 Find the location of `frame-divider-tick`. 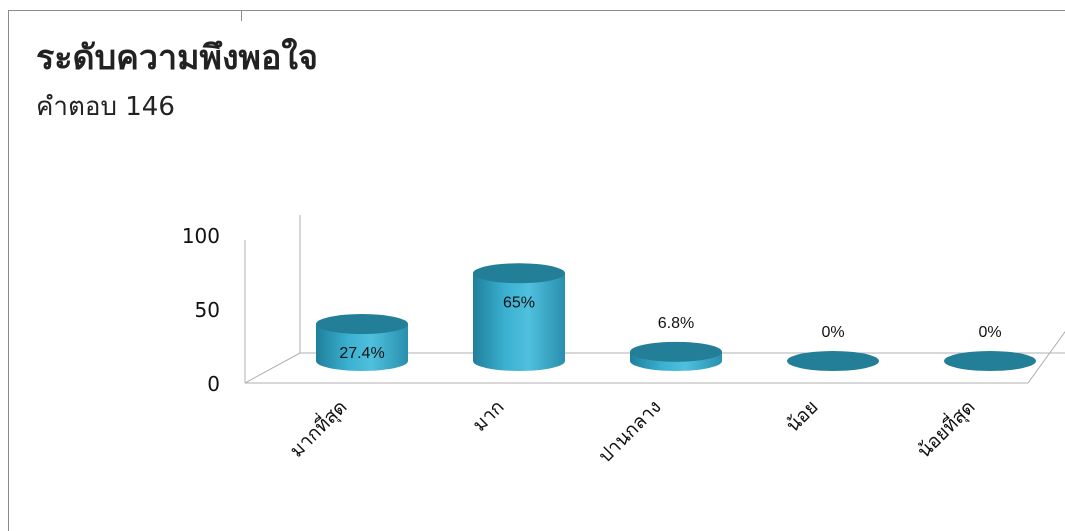

frame-divider-tick is located at coordinates (241, 16).